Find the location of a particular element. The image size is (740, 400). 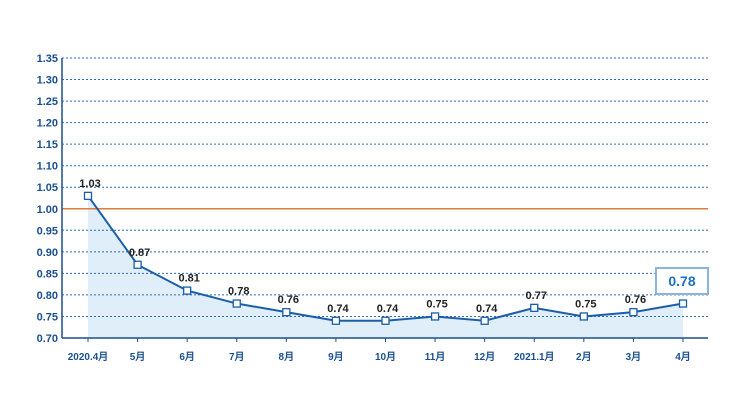

y-tick-label: 1.00 is located at coordinates (47, 210).